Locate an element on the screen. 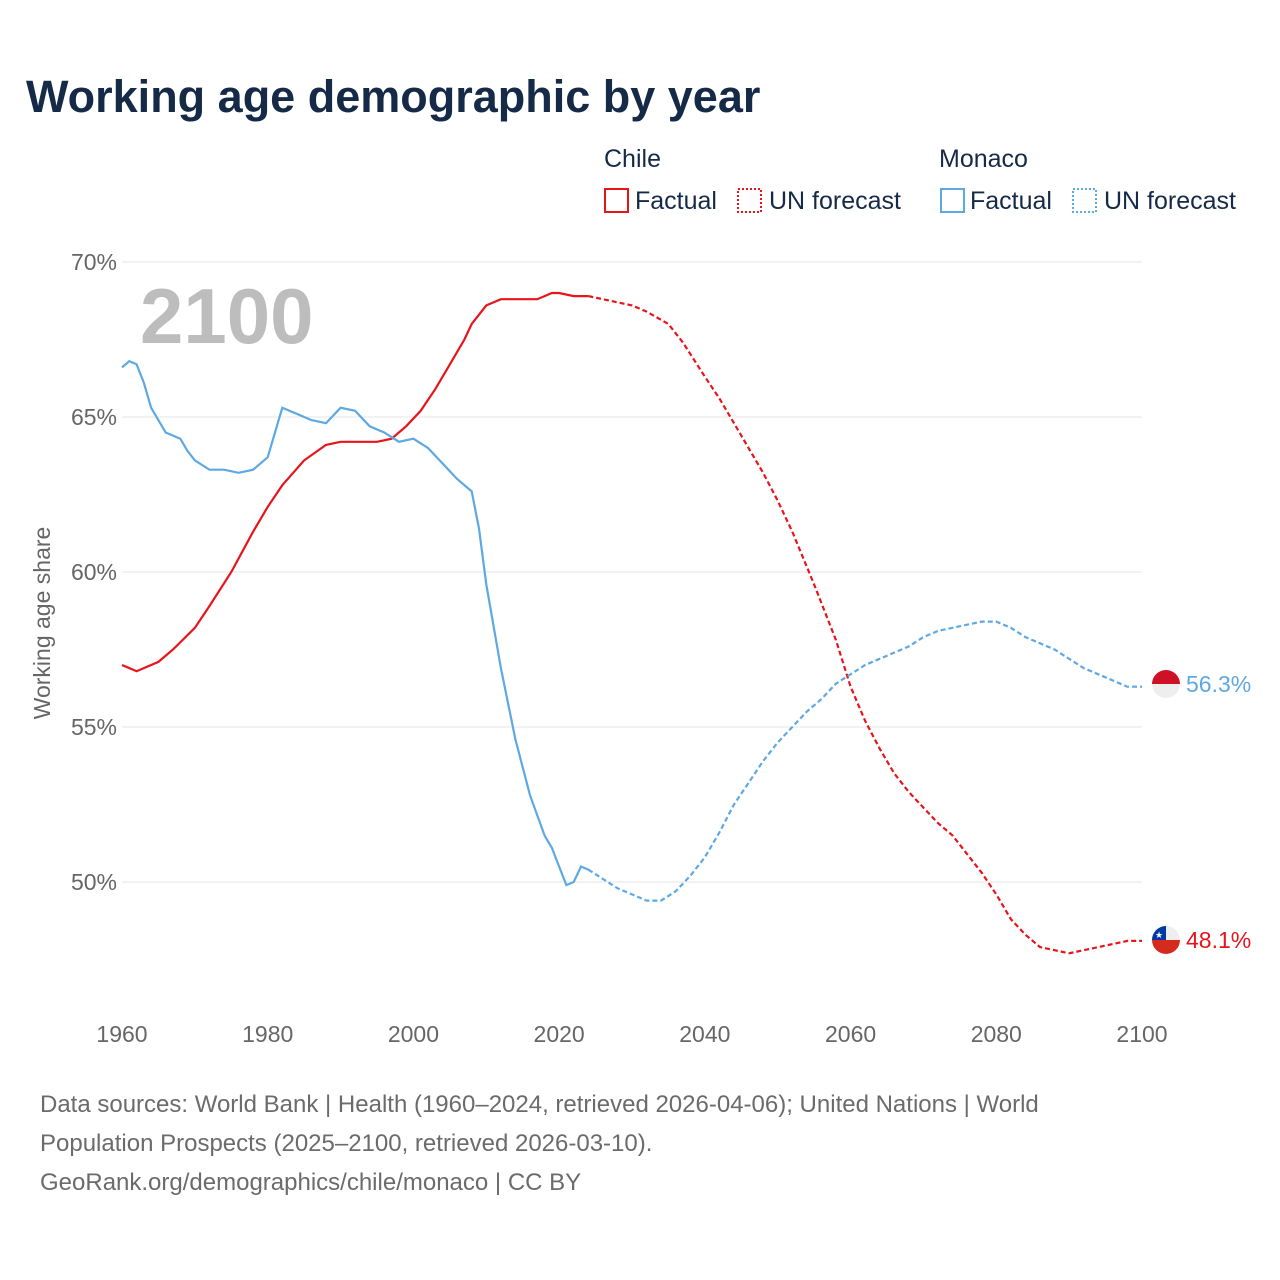 Image resolution: width=1280 pixels, height=1280 pixels. legend-swatch-chile-forecast is located at coordinates (749, 200).